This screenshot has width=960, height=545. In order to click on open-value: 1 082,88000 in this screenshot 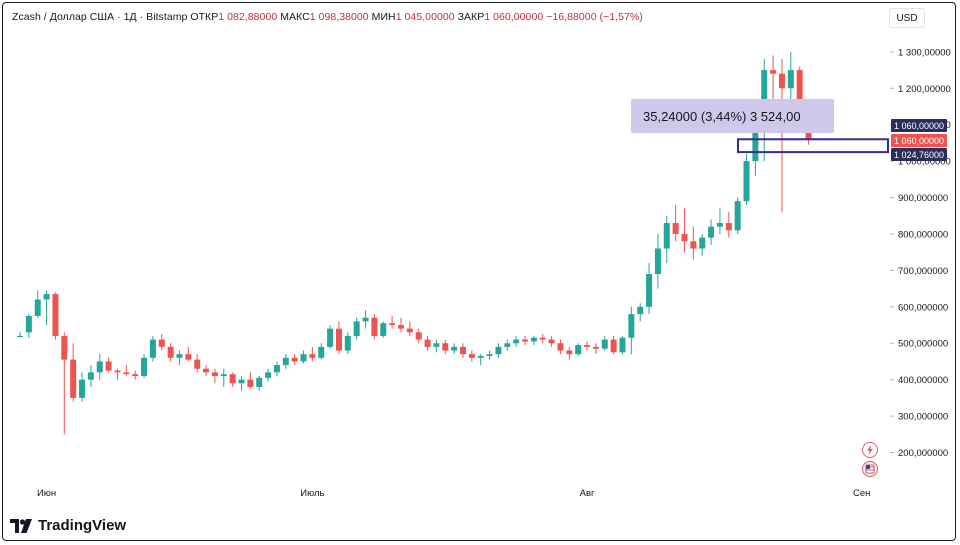, I will do `click(248, 17)`.